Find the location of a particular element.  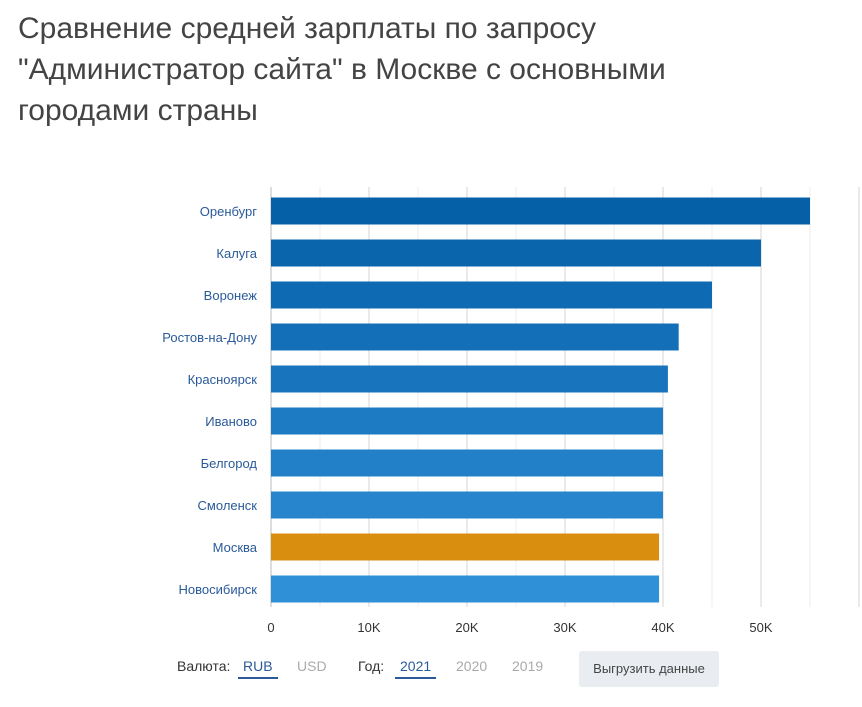

year-label: Год: is located at coordinates (371, 666).